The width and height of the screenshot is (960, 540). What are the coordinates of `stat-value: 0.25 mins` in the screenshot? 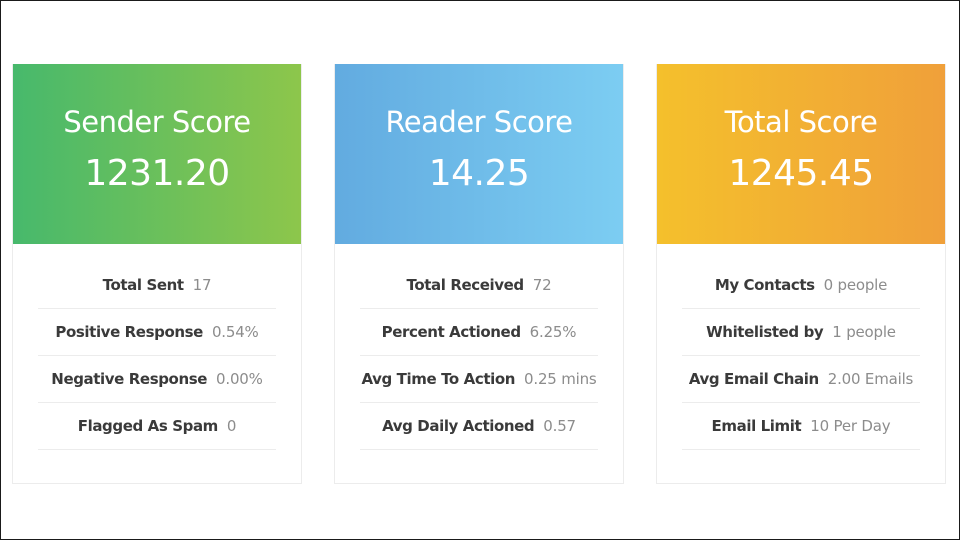 It's located at (560, 379).